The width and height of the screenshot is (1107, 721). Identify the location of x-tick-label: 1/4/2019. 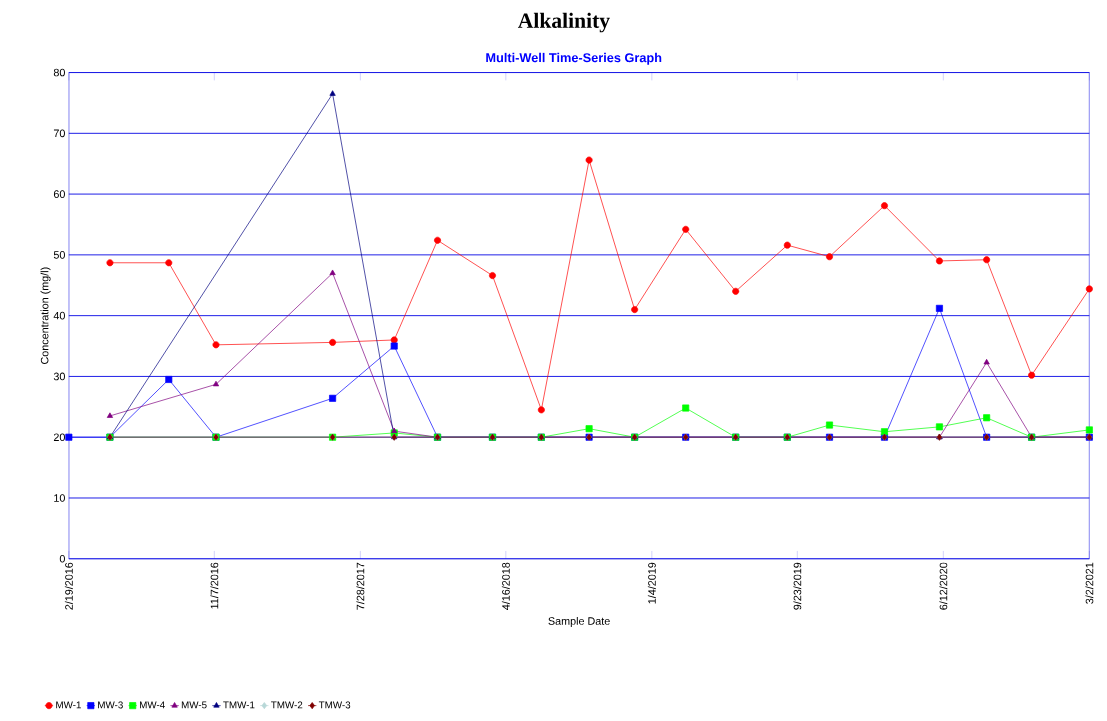
(651, 583).